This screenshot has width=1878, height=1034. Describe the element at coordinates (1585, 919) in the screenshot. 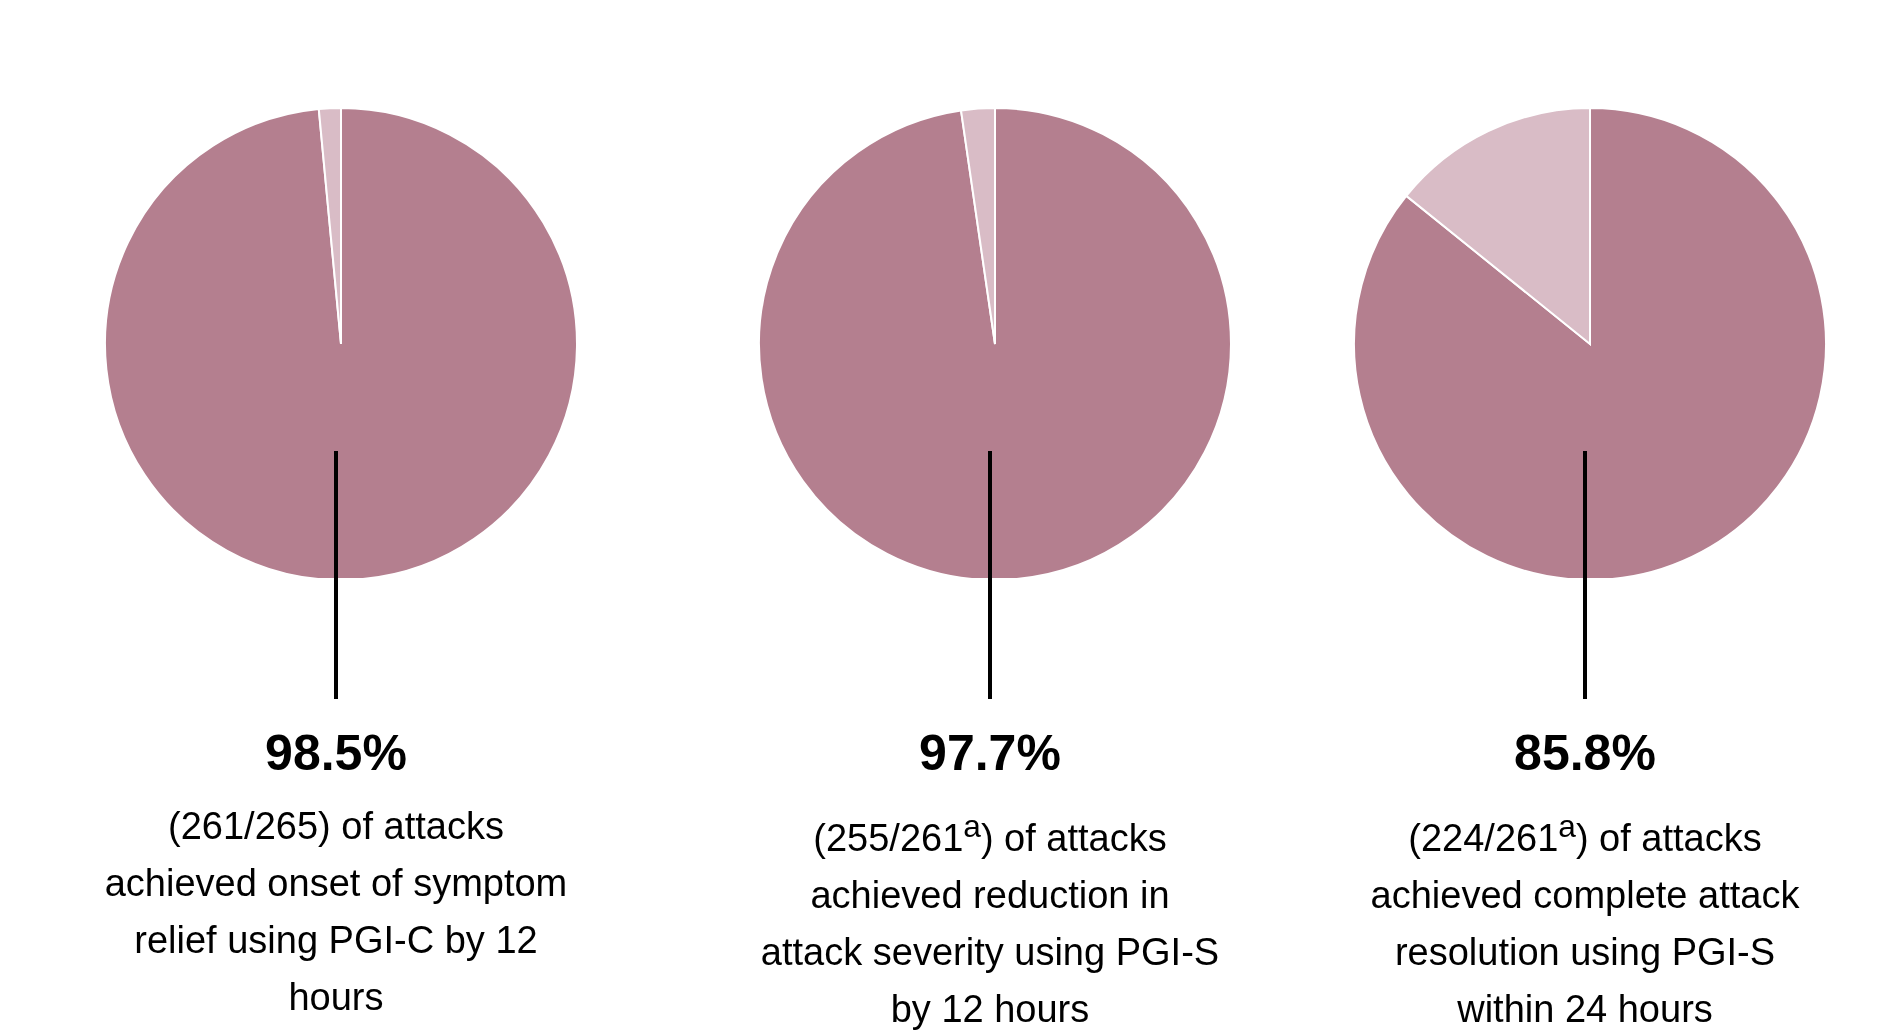

I see `text: (224/261$^{a}$) of attacks achieved complete attack resolution using PGI-S within 24 hours` at that location.